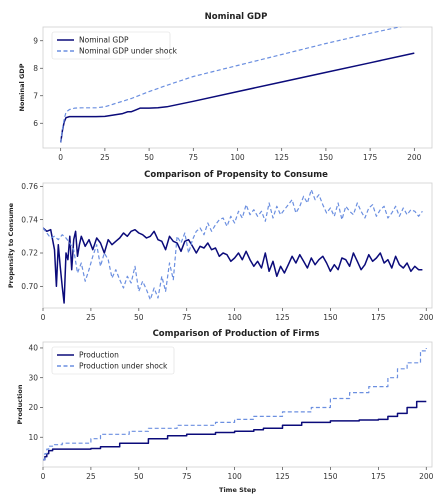  I want to click on y-tick-label: 6, so click(35, 123).